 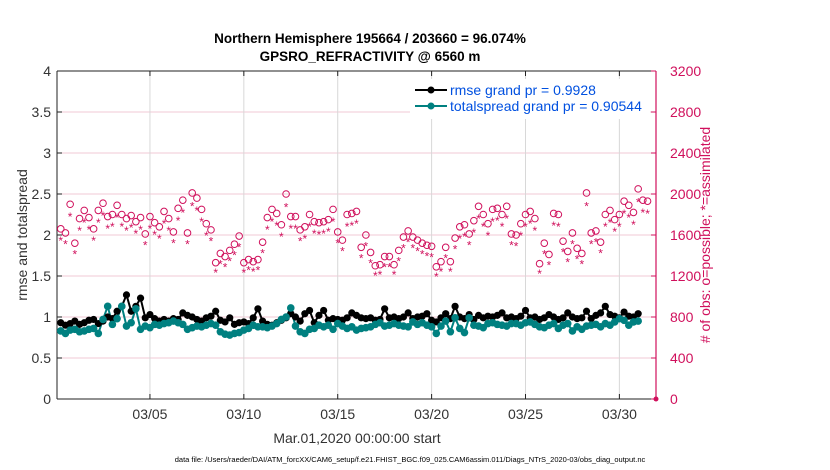 What do you see at coordinates (22, 235) in the screenshot?
I see `y-axis-label: rmse and totalspread` at bounding box center [22, 235].